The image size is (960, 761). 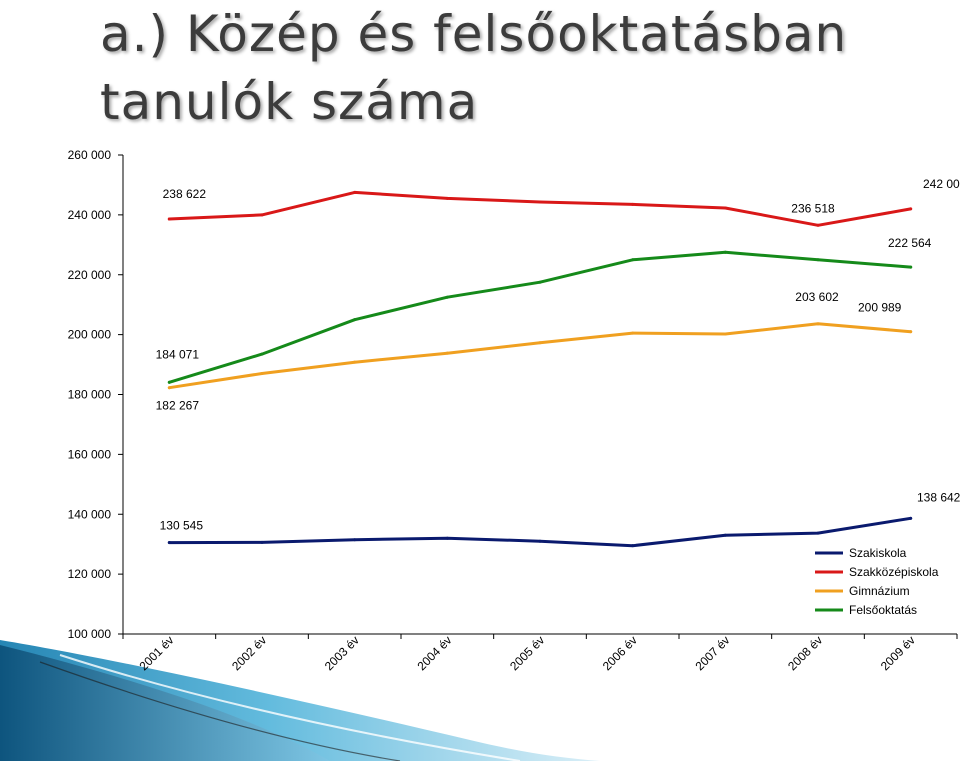 I want to click on data-label: 184 071, so click(x=178, y=354).